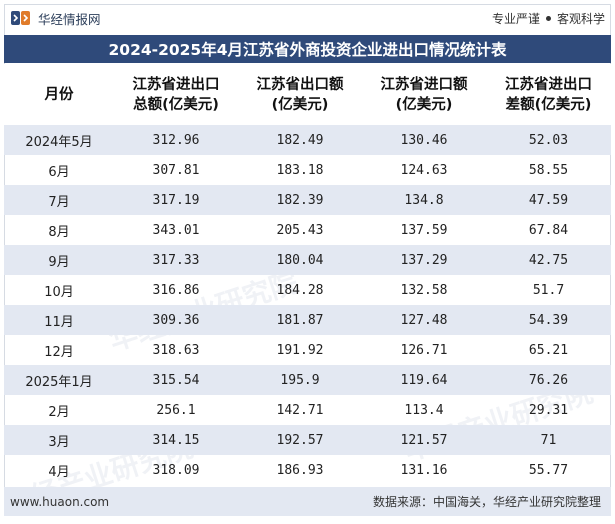 The image size is (615, 524). I want to click on table-row: 2月 256.1 142.71 113.4 29.31, so click(307, 410).